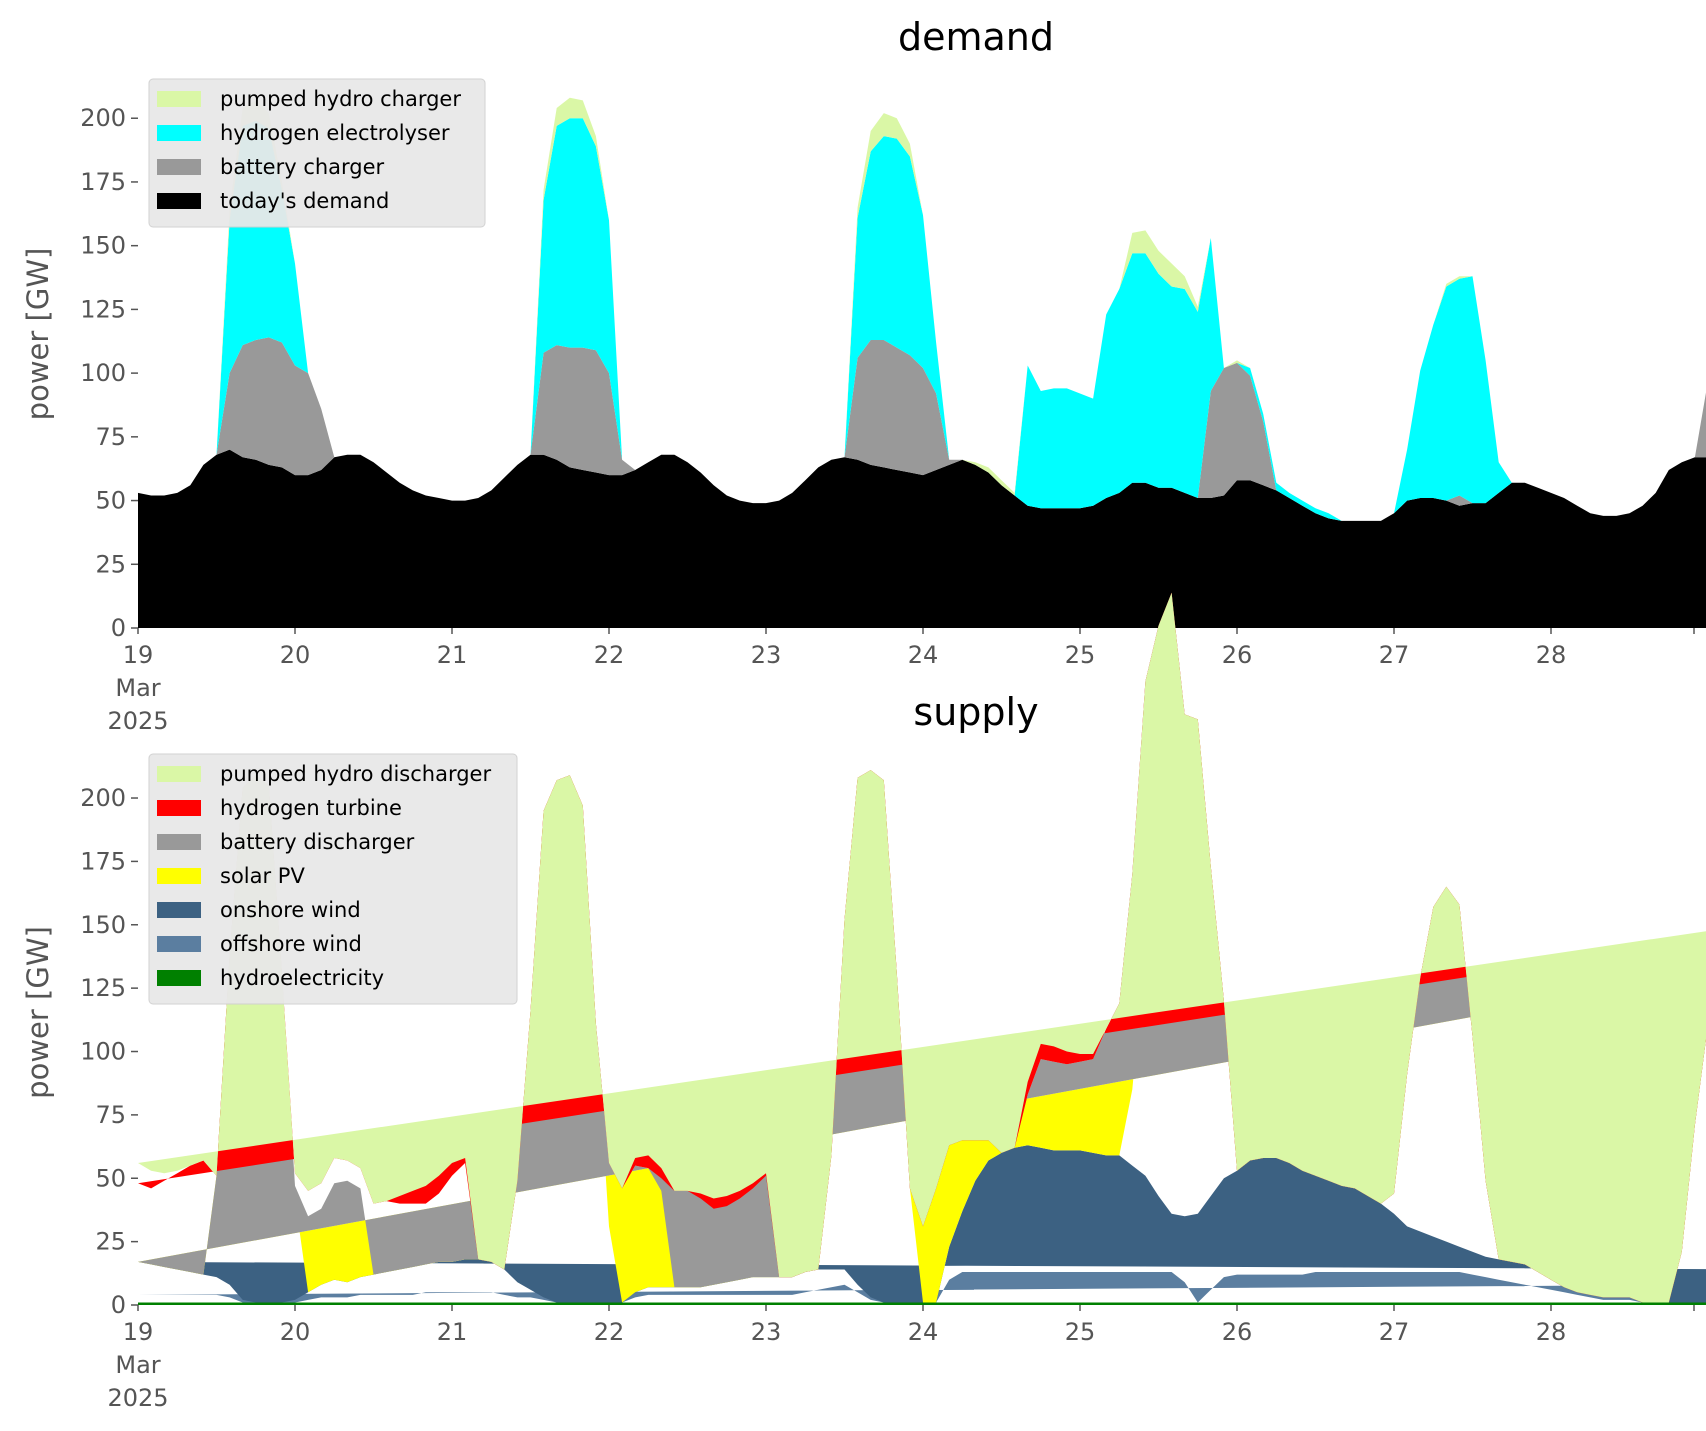 Image resolution: width=1706 pixels, height=1431 pixels. What do you see at coordinates (317, 842) in the screenshot?
I see `legend-label: battery discharger` at bounding box center [317, 842].